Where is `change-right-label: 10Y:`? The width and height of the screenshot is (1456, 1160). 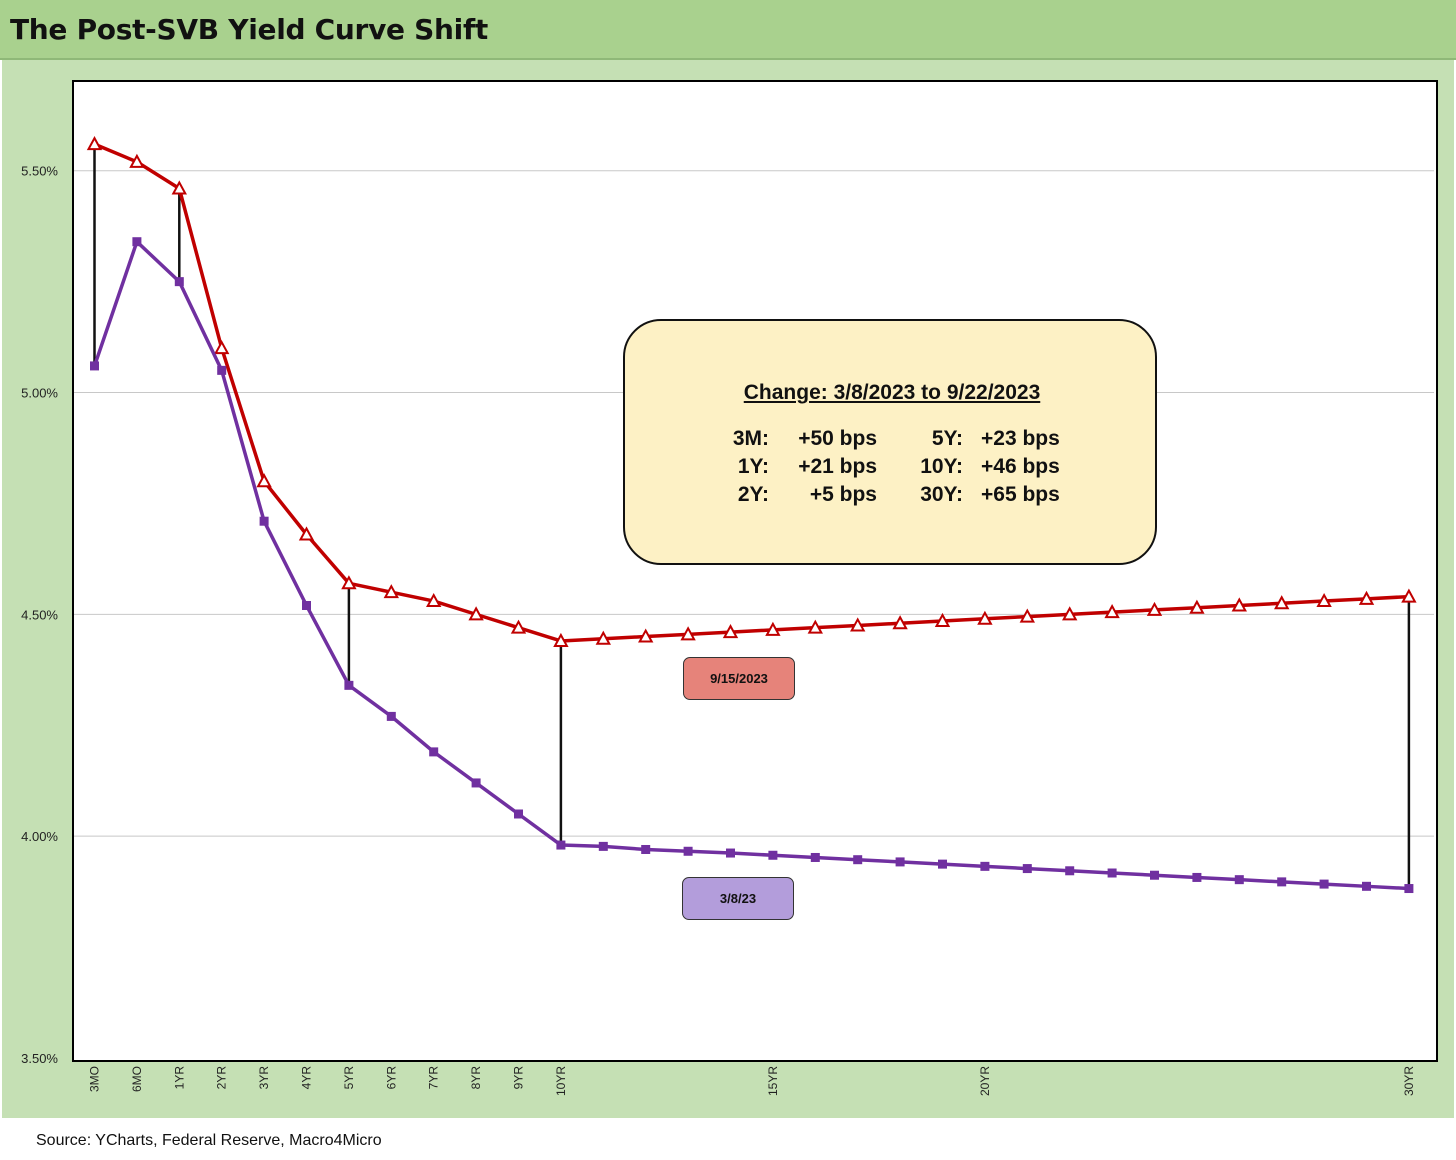 change-right-label: 10Y: is located at coordinates (941, 466).